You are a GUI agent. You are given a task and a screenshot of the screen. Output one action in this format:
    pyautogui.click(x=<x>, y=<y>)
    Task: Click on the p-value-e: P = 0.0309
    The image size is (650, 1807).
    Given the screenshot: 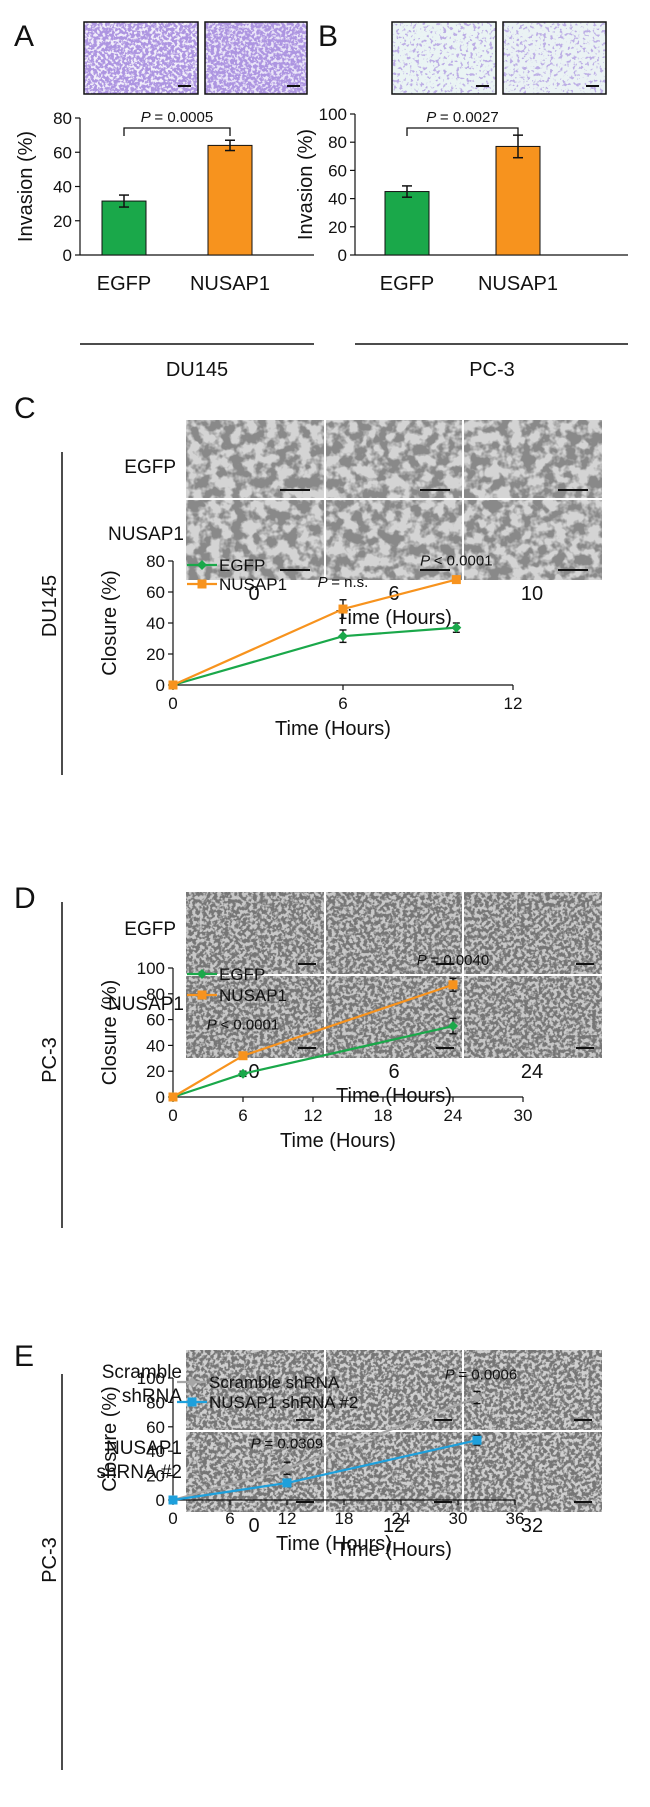 What is the action you would take?
    pyautogui.click(x=287, y=1443)
    